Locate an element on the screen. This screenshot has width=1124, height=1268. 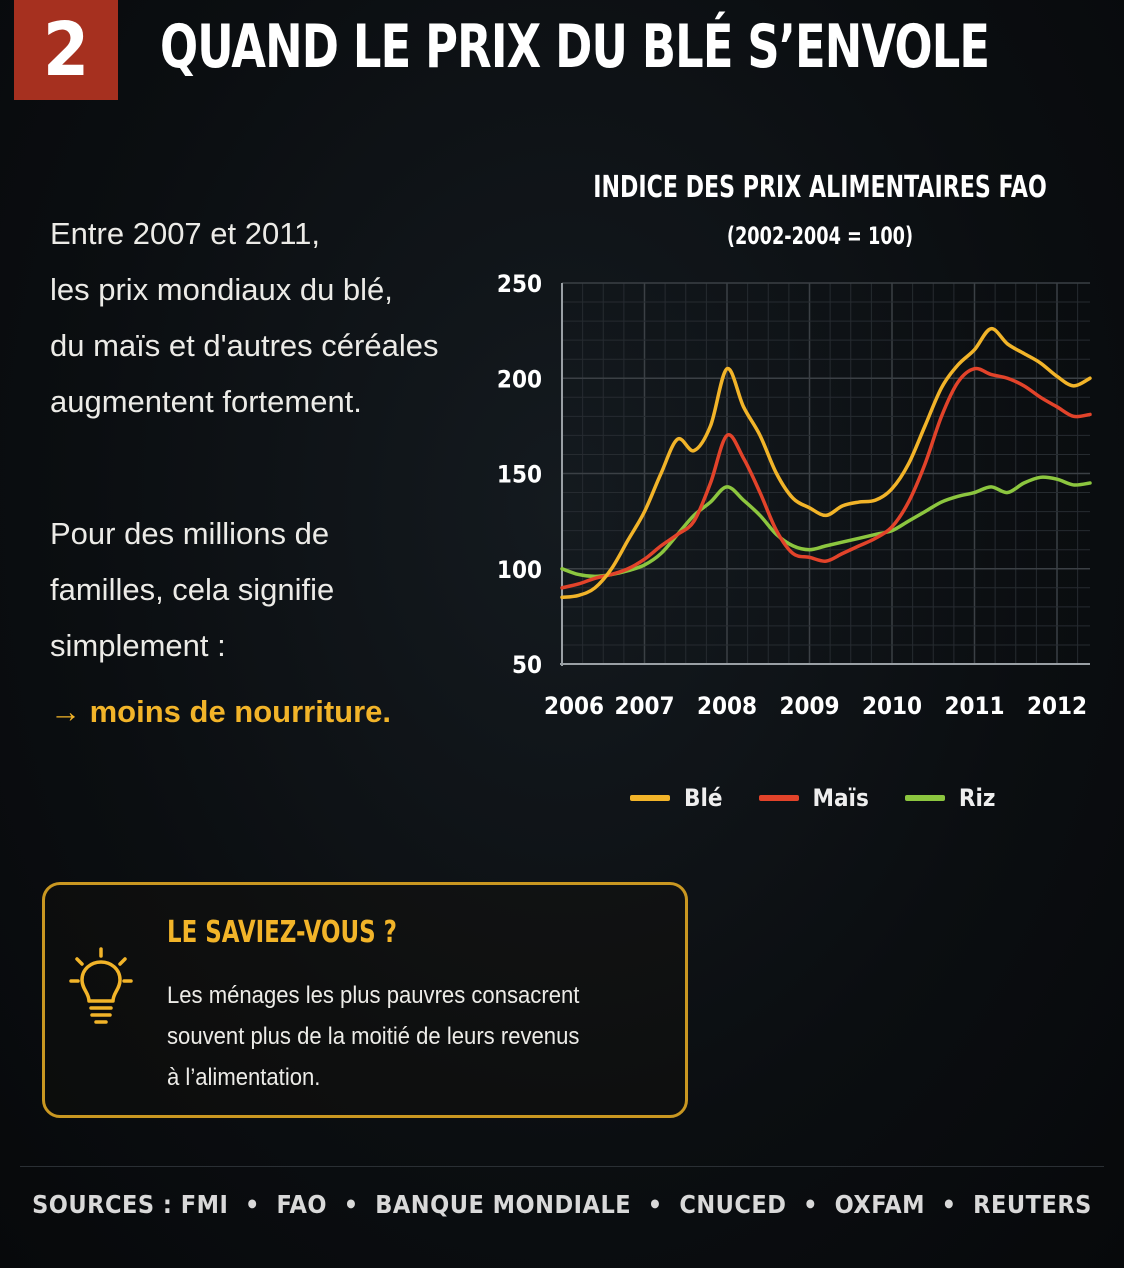
legend-swatch-riz is located at coordinates (924, 798).